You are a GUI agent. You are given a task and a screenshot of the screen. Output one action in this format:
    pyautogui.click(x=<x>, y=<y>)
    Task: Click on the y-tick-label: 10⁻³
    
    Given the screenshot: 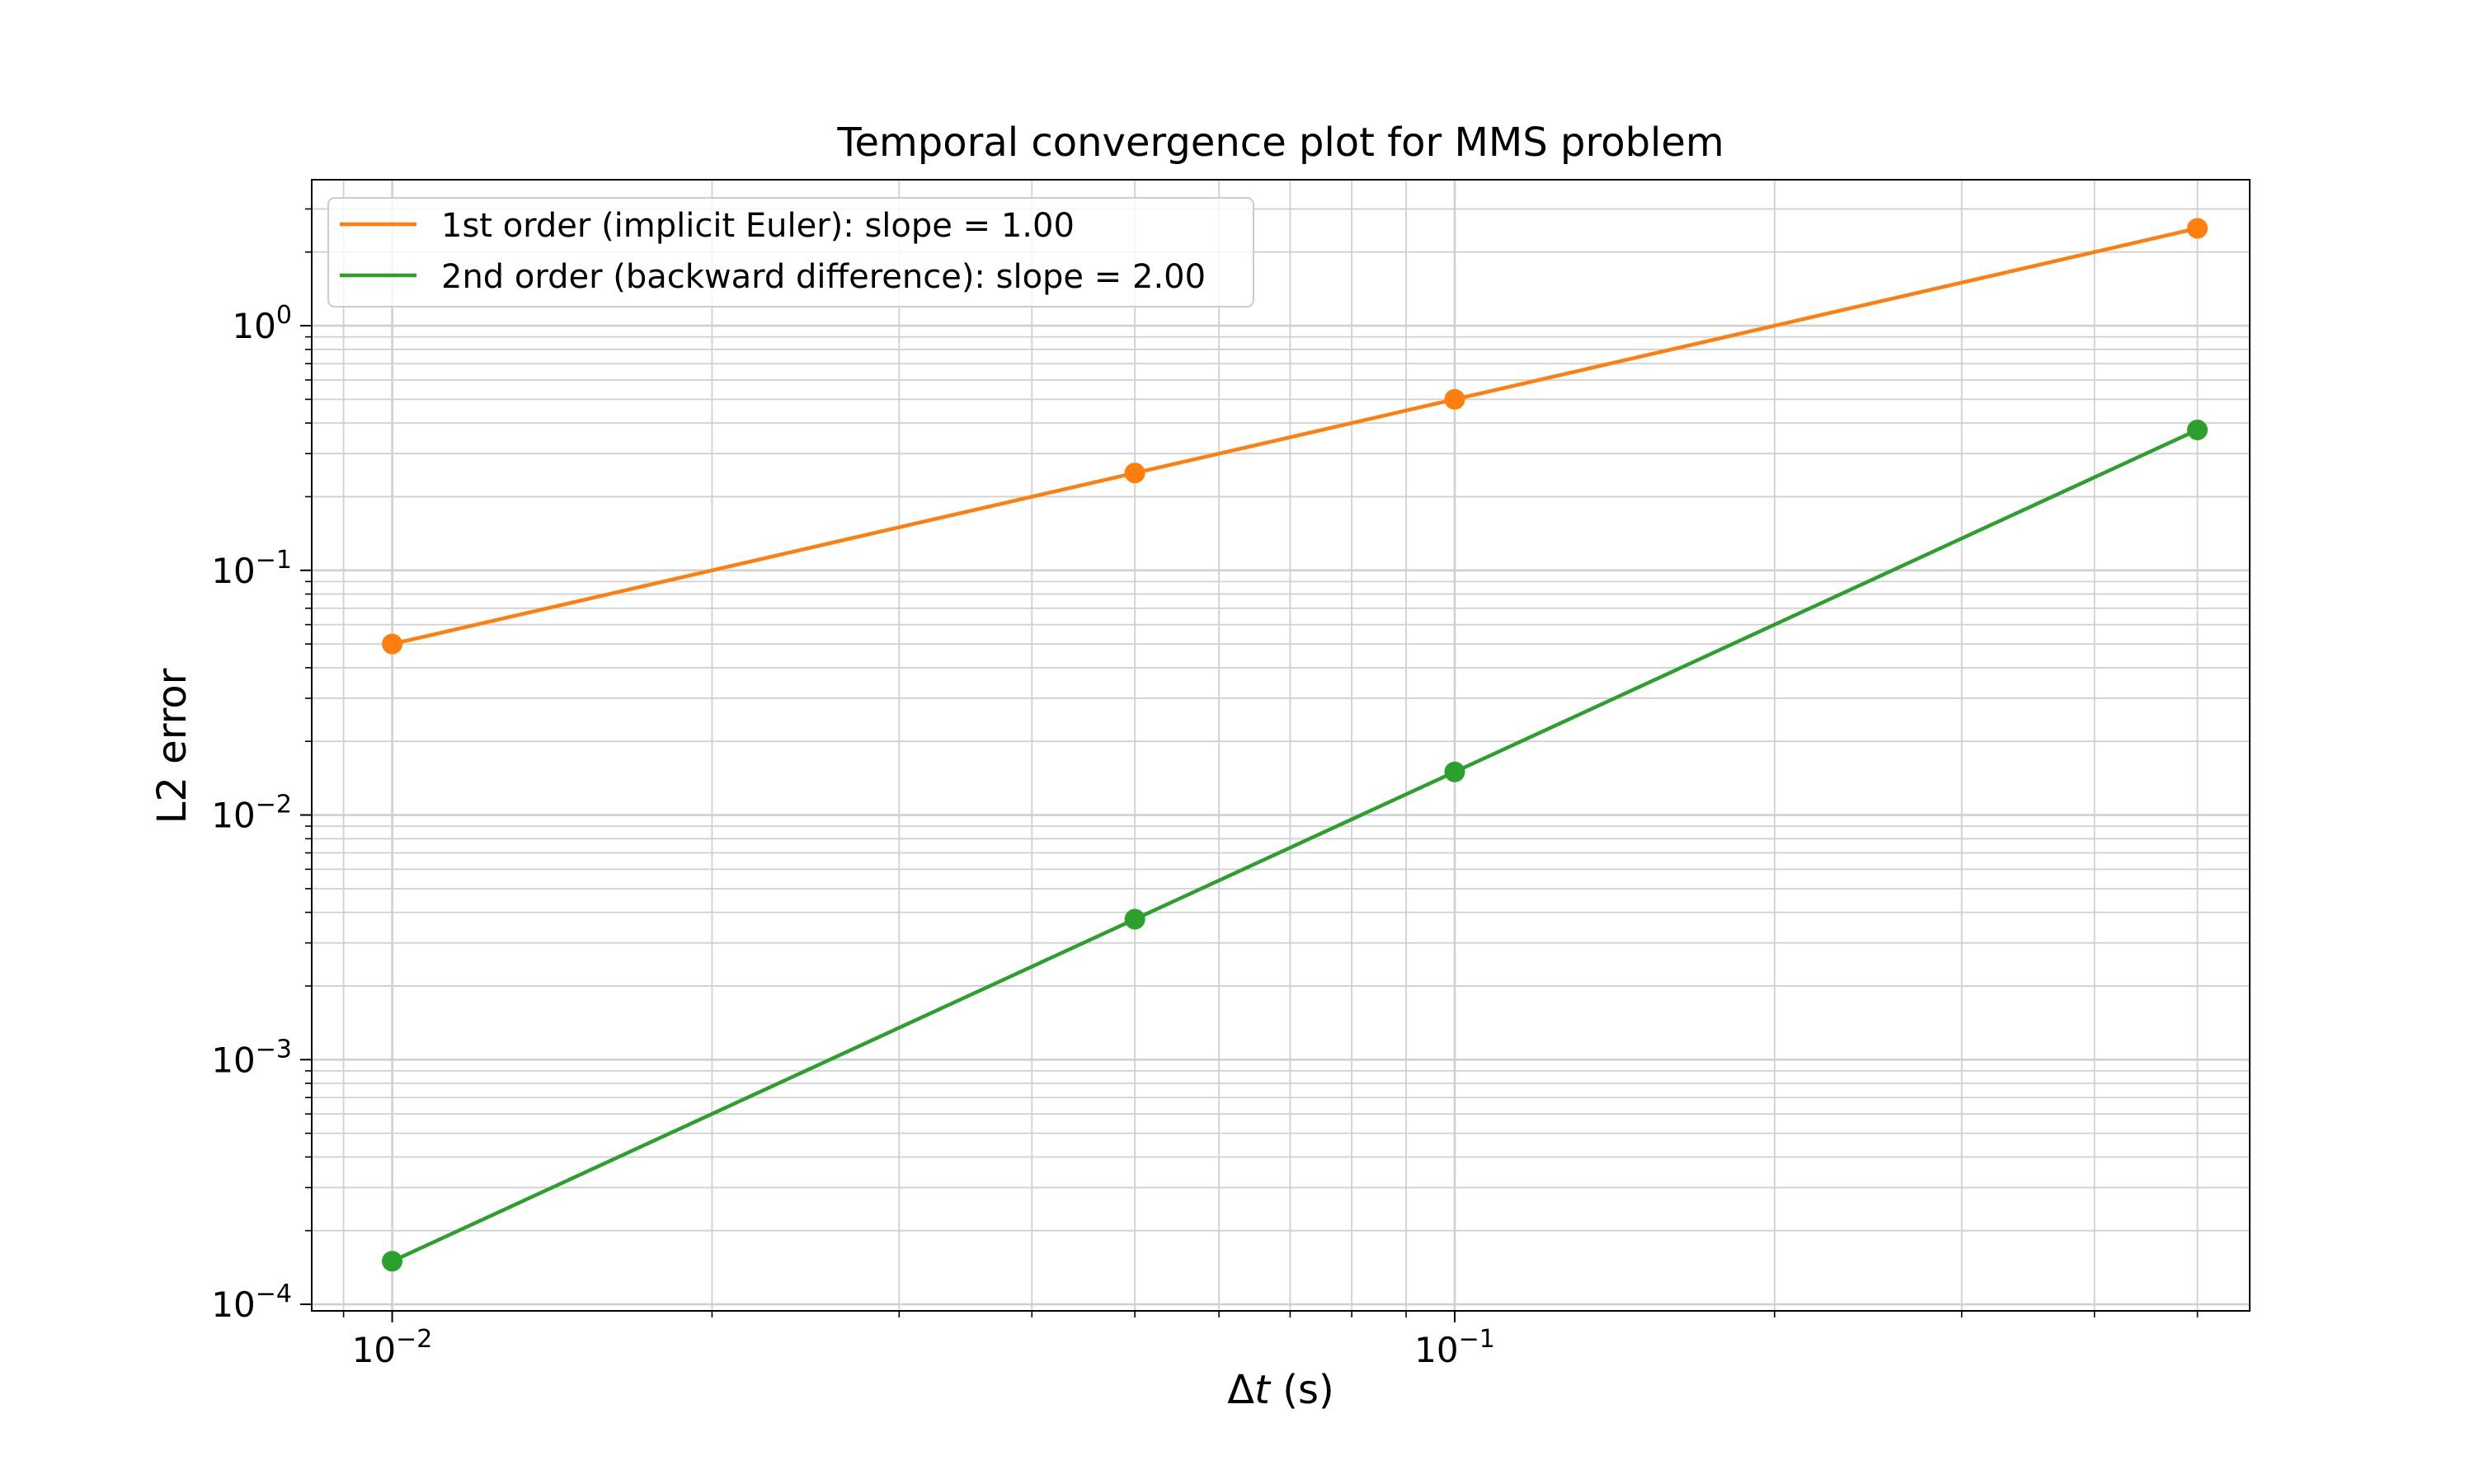 What is the action you would take?
    pyautogui.click(x=251, y=1057)
    